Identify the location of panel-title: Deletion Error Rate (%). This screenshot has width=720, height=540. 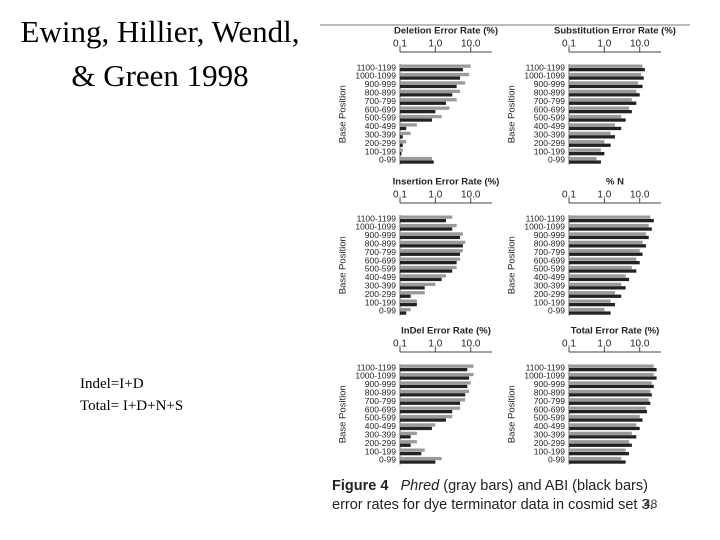
(446, 31).